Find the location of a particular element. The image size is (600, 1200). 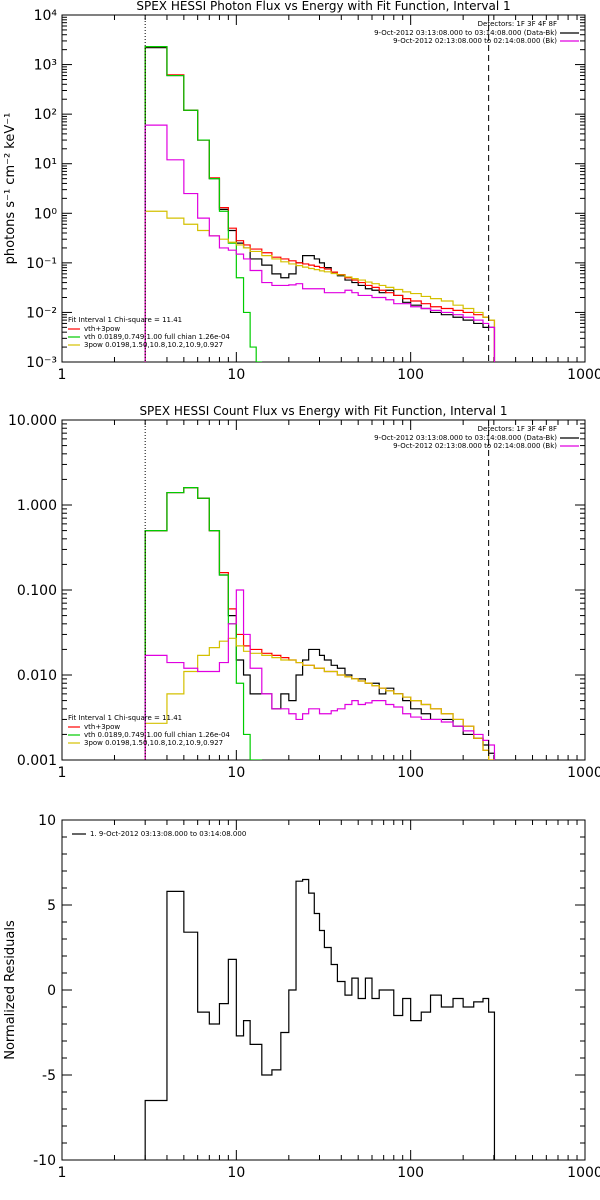

y-tick-label: 10² is located at coordinates (45, 115).